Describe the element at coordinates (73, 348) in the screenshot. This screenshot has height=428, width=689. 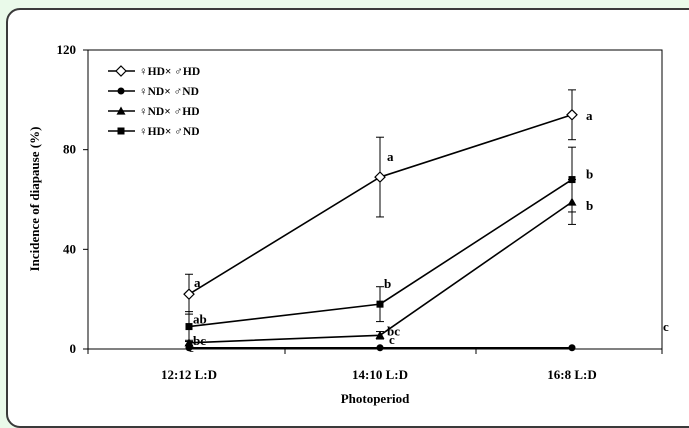
I see `y-tick-label: 0` at that location.